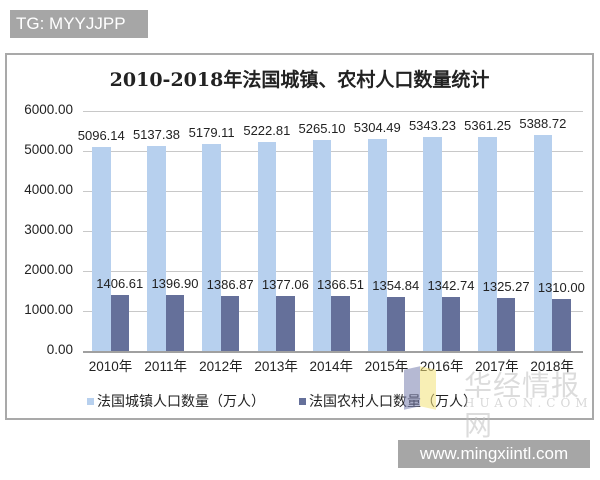  Describe the element at coordinates (543, 124) in the screenshot. I see `value-label-urban: 5388.72` at that location.